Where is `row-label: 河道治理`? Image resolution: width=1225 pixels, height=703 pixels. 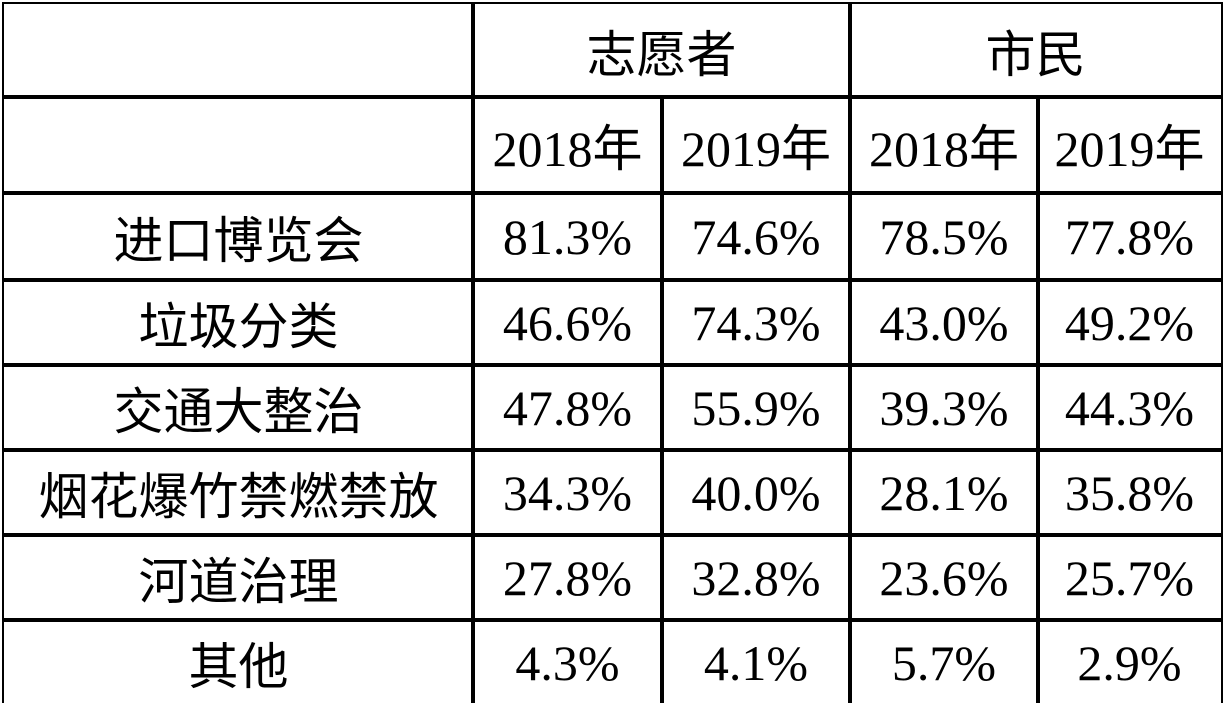 row-label: 河道治理 is located at coordinates (238, 577).